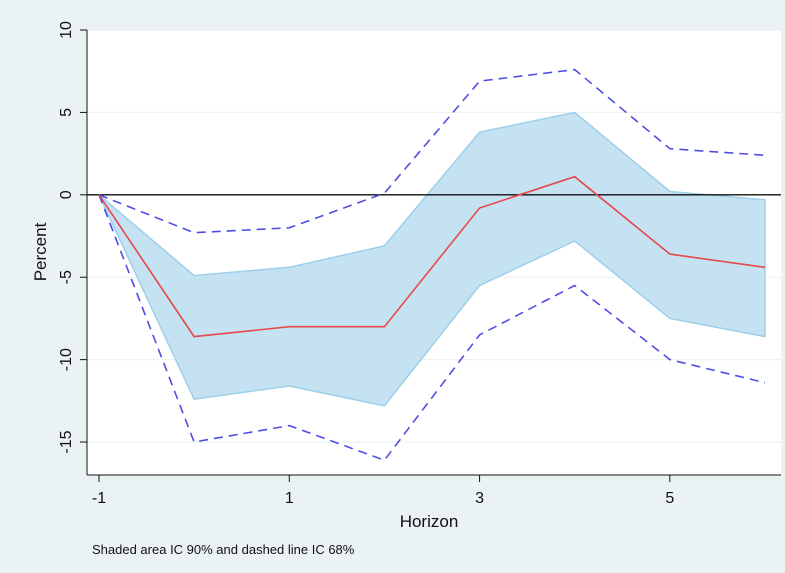 The height and width of the screenshot is (573, 785). What do you see at coordinates (66, 112) in the screenshot?
I see `y-tick-label: 5` at bounding box center [66, 112].